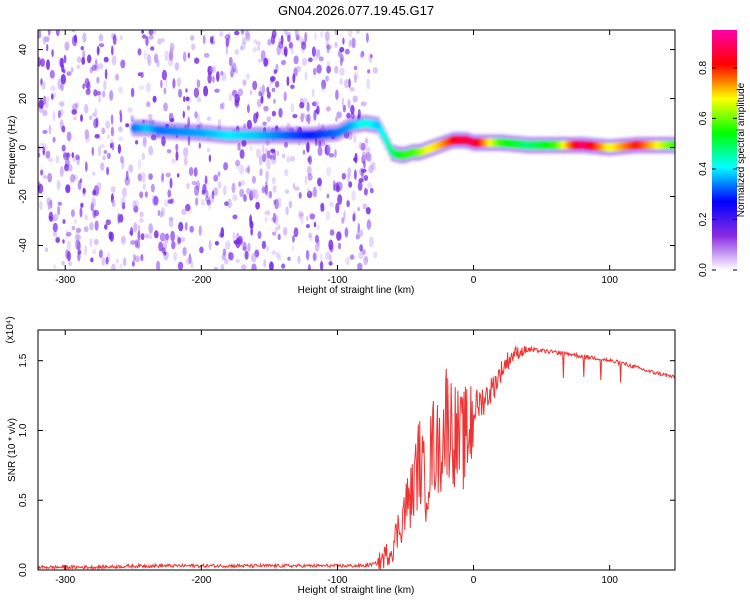 The height and width of the screenshot is (600, 750). I want to click on spectrogram-y-axis-label: Frequency (Hz), so click(12, 150).